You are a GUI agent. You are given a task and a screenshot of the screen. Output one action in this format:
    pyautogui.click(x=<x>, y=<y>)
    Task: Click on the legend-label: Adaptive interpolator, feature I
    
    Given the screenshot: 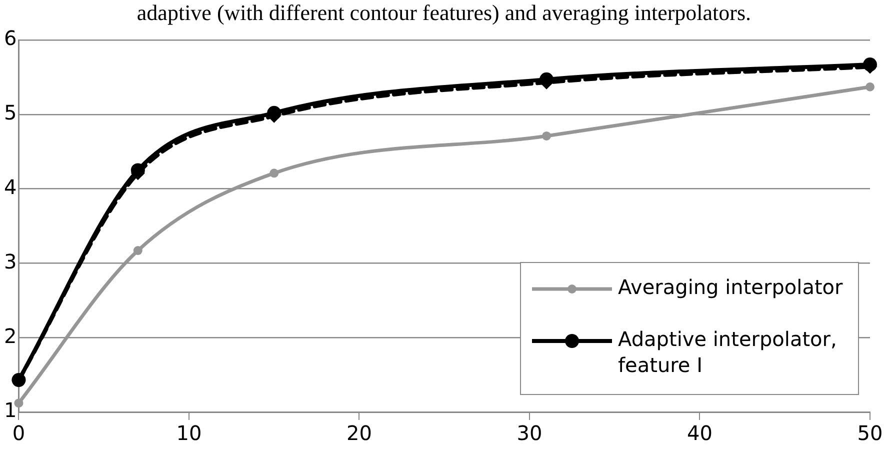 What is the action you would take?
    pyautogui.click(x=727, y=352)
    